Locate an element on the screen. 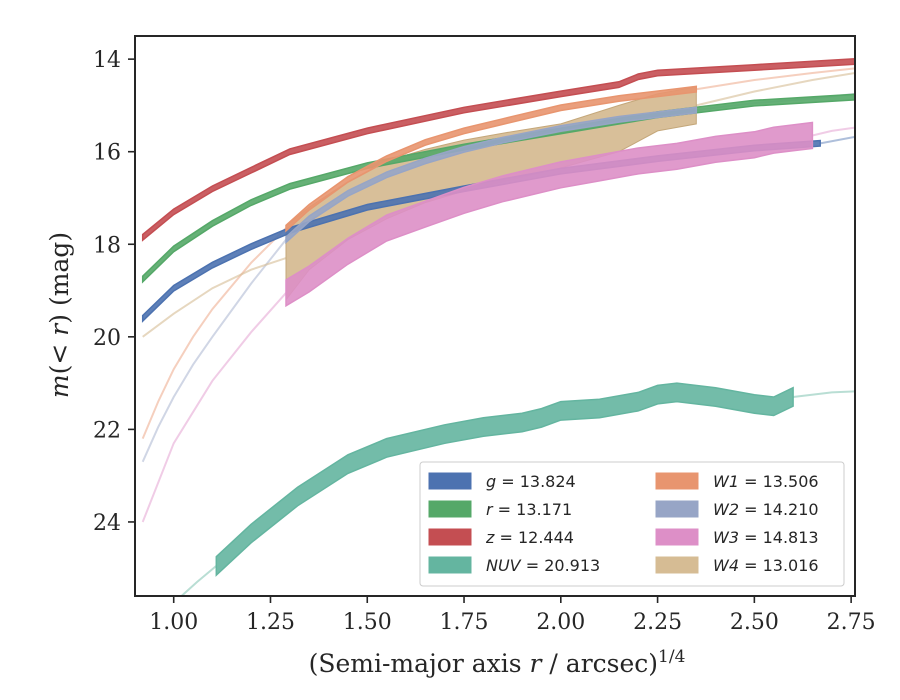 This screenshot has height=700, width=900. x-tick-label: 1.00 is located at coordinates (173, 622).